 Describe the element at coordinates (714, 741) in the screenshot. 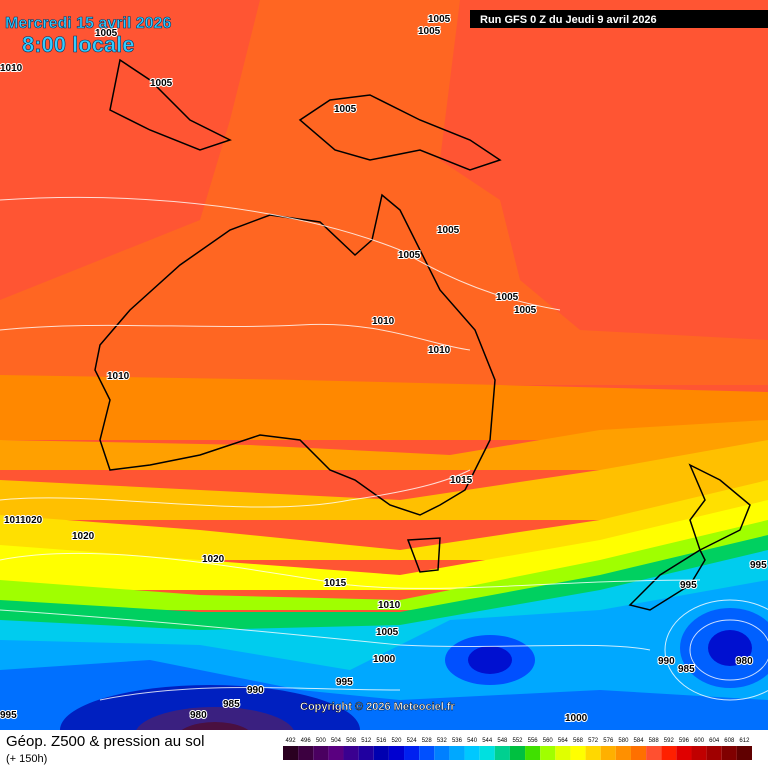

I see `scale-label: 604` at that location.